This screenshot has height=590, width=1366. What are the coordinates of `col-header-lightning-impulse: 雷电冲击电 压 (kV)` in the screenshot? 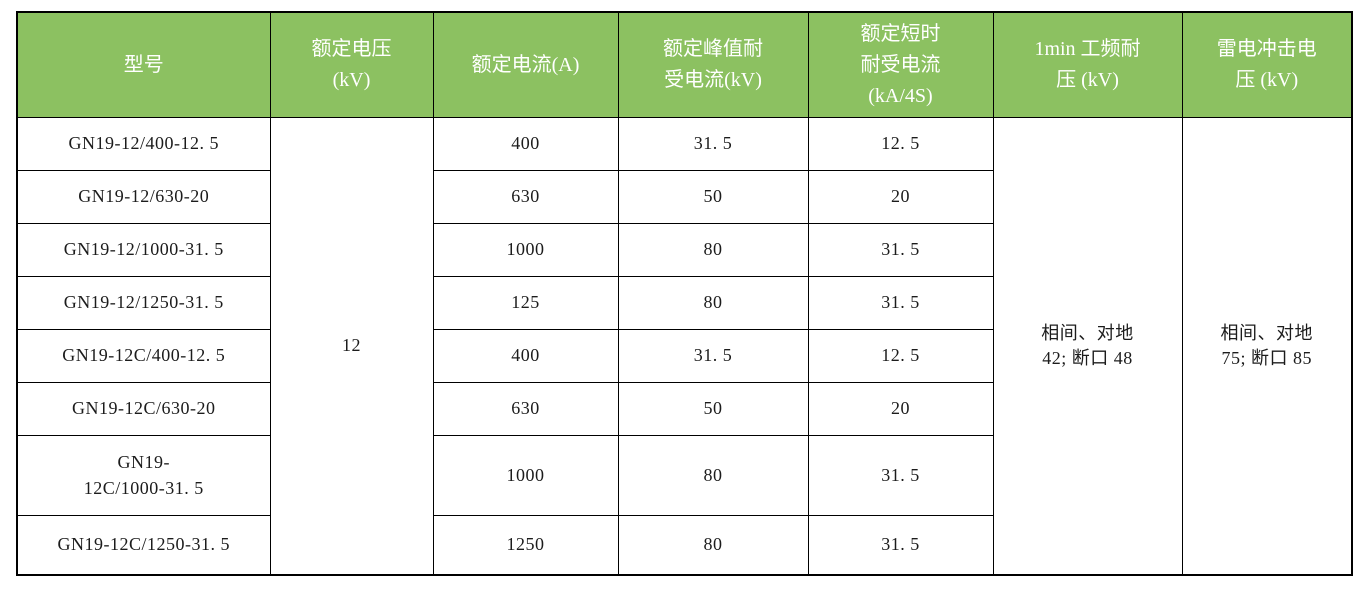 It's located at (1267, 64).